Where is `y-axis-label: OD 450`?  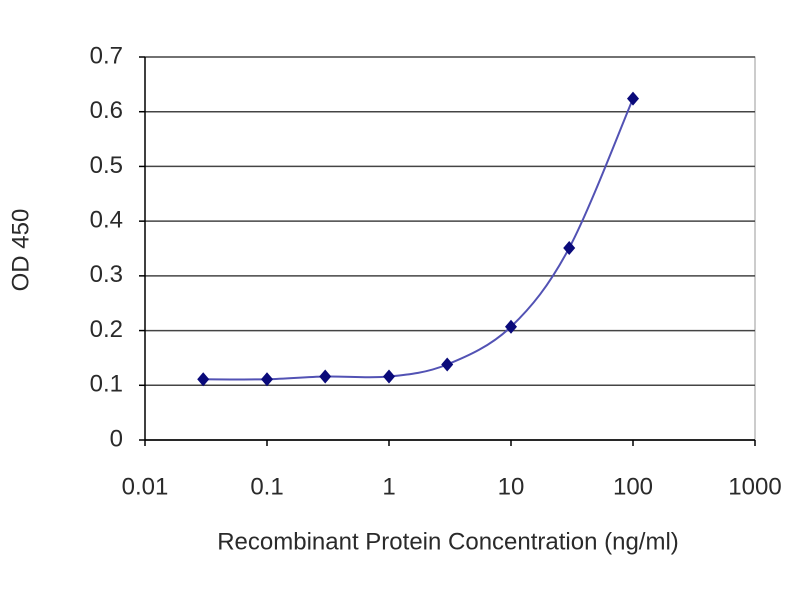 y-axis-label: OD 450 is located at coordinates (20, 250).